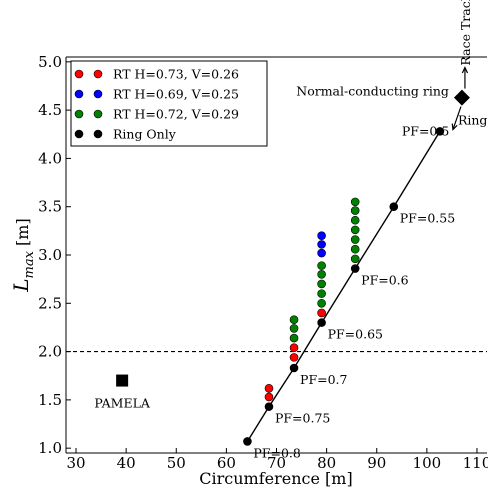  Describe the element at coordinates (294, 368) in the screenshot. I see `data-point-s3-p2` at that location.